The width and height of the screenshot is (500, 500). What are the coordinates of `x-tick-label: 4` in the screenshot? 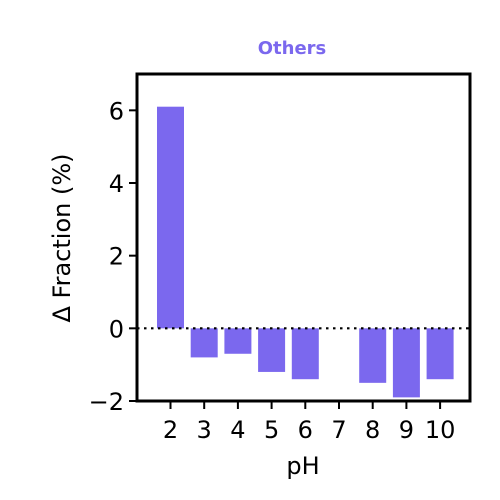 It's located at (237, 430).